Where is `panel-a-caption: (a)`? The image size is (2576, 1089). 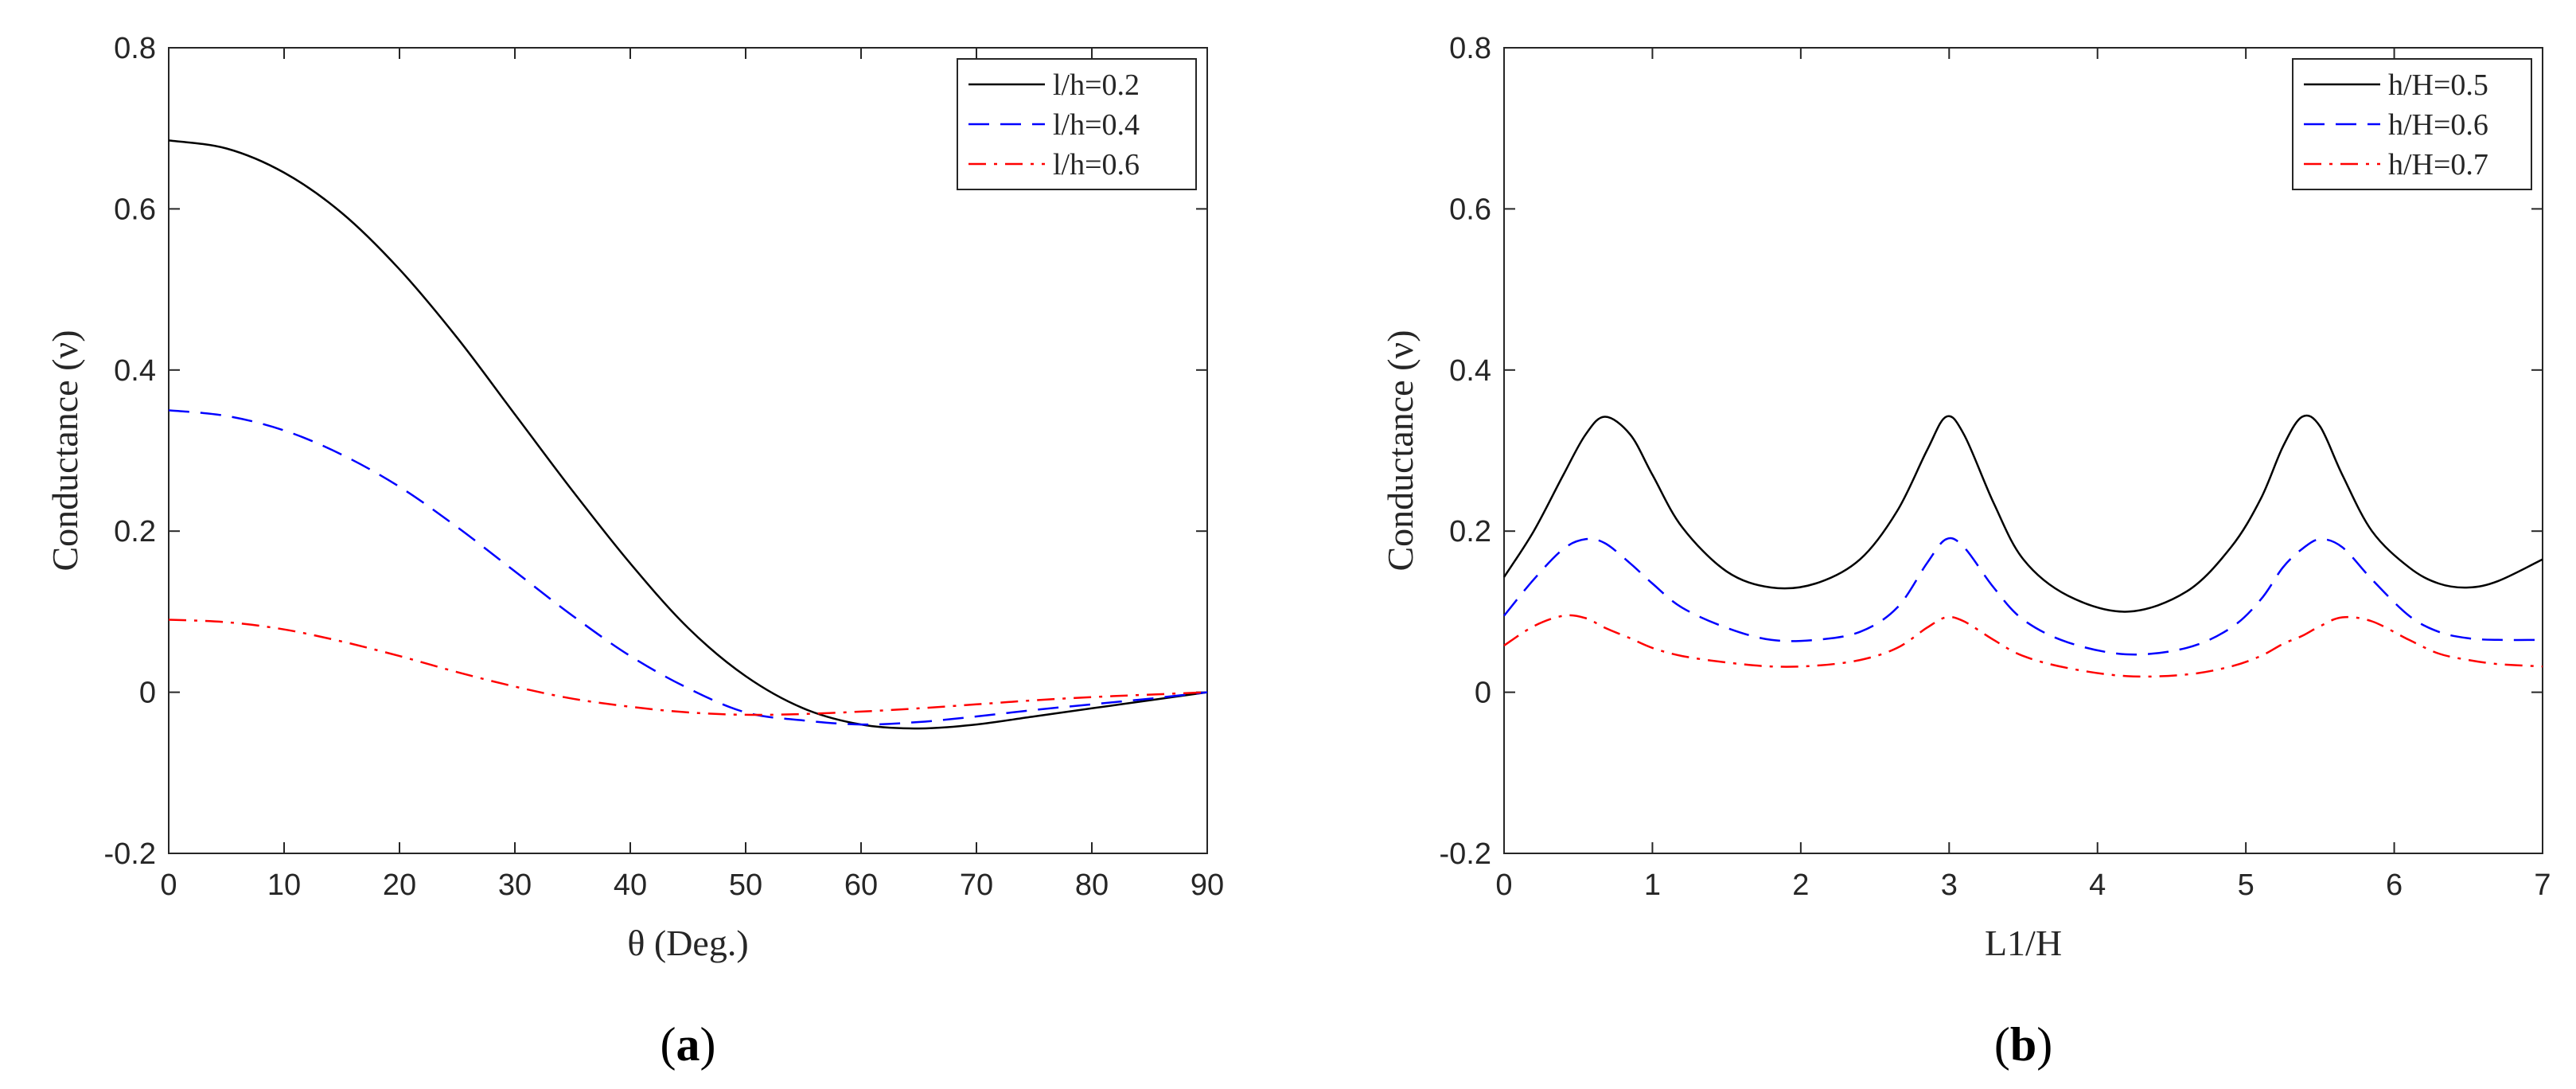
panel-a-caption: (a) is located at coordinates (688, 1044).